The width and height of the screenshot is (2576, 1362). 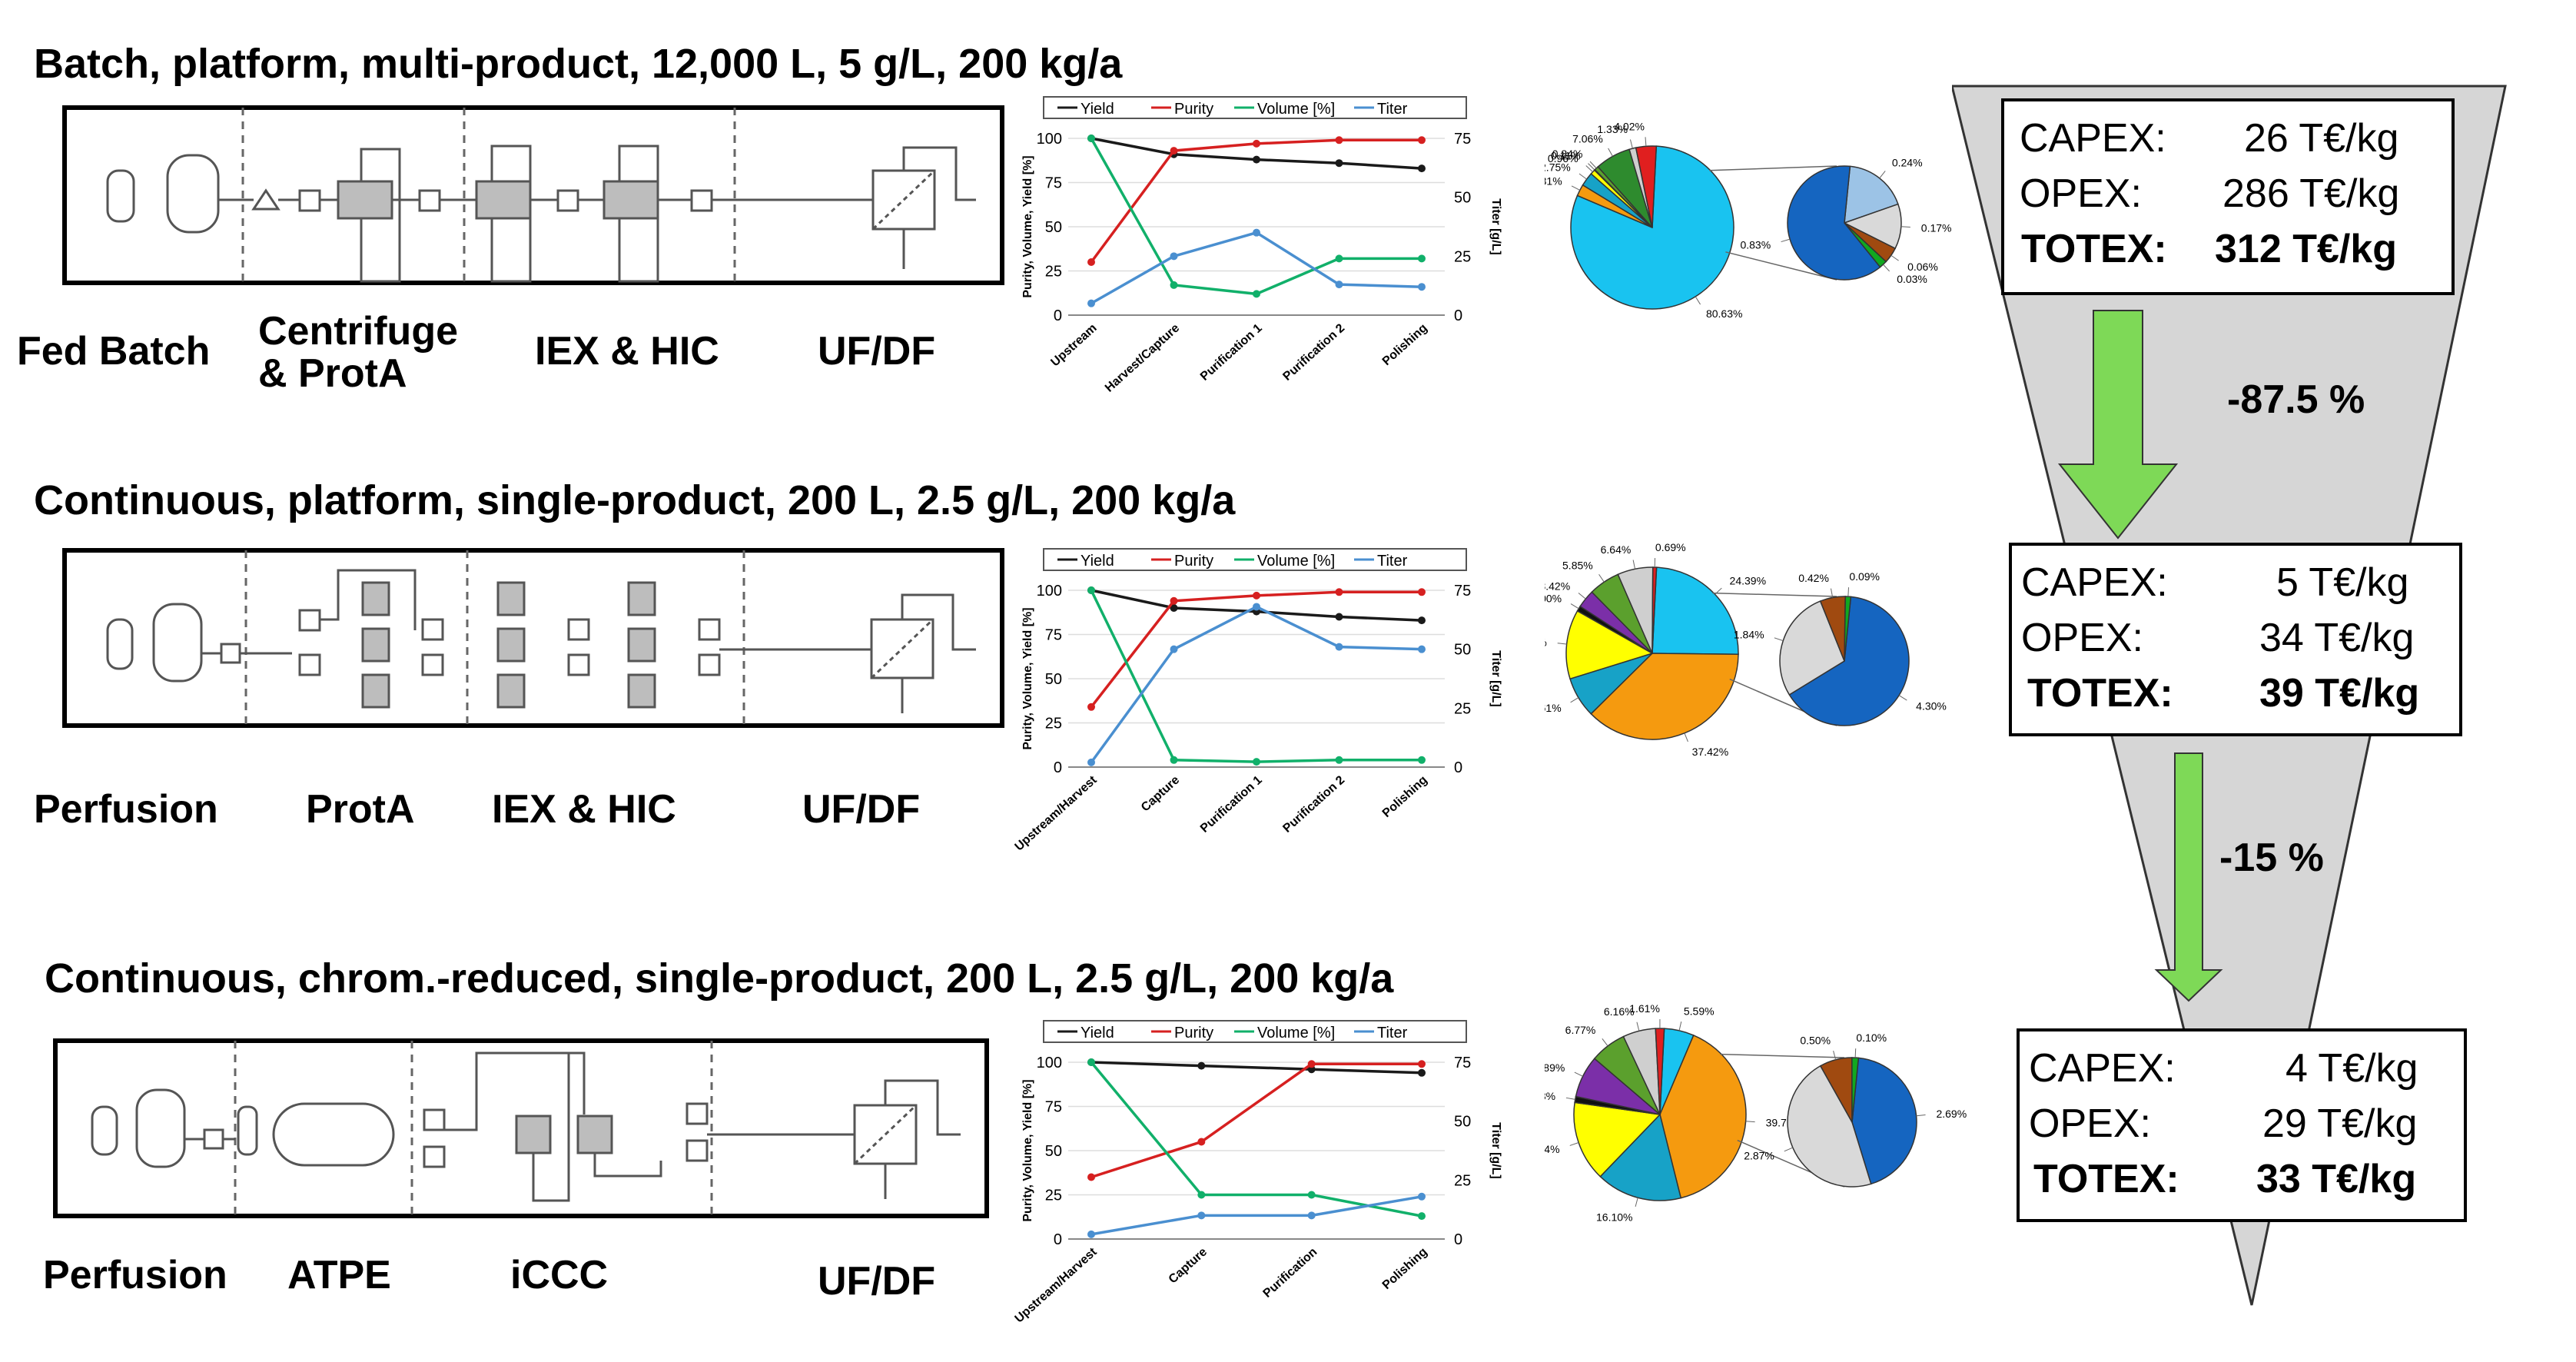 What do you see at coordinates (1855, 1090) in the screenshot?
I see `detail-pie-slice` at bounding box center [1855, 1090].